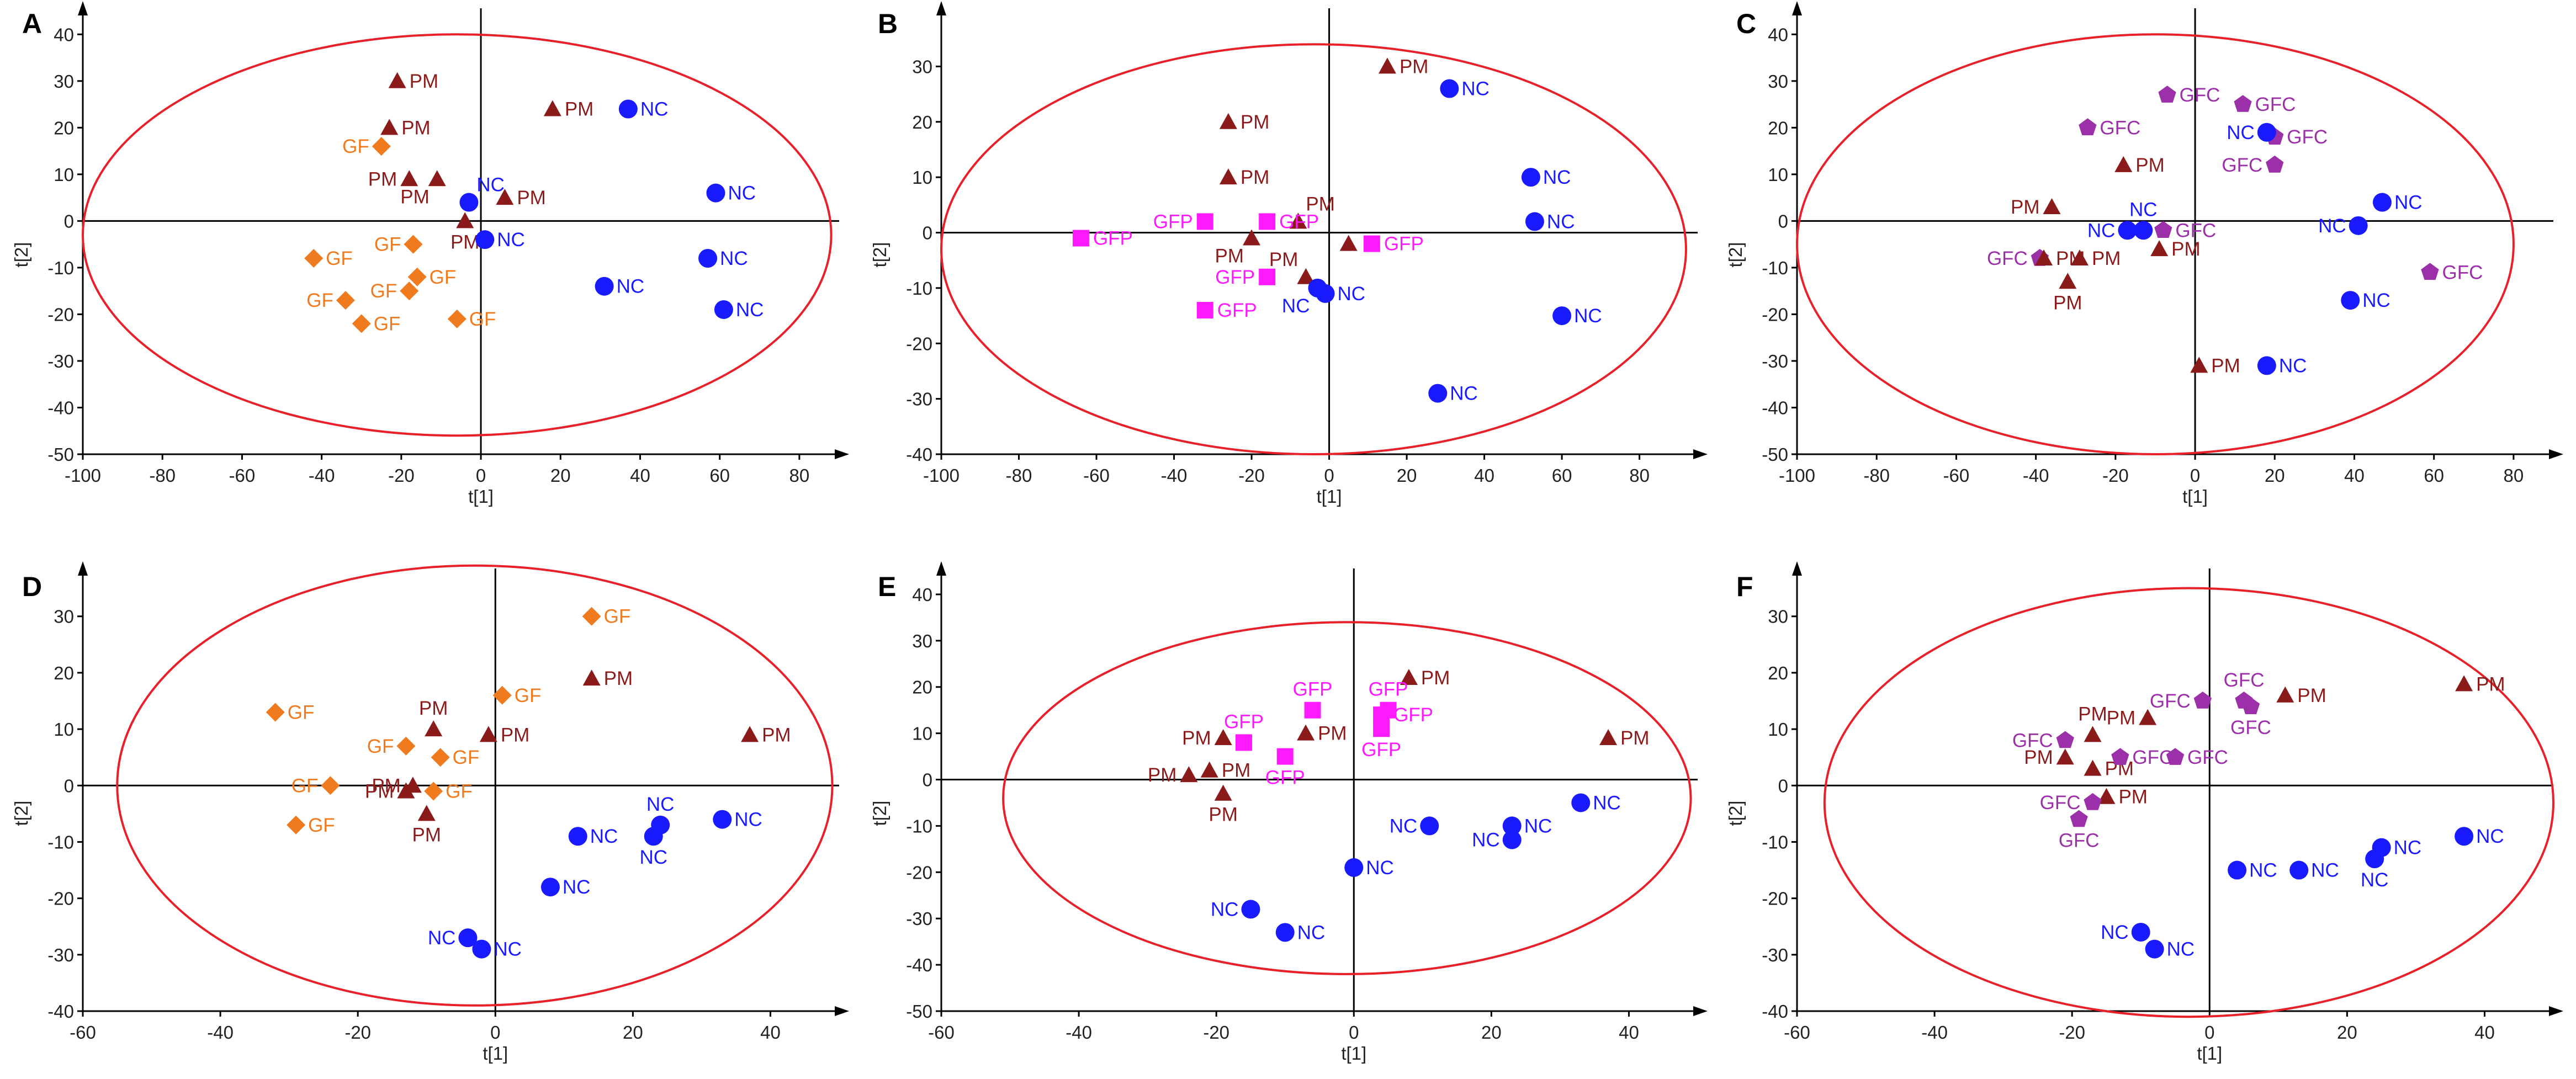 The image size is (2576, 1079). What do you see at coordinates (887, 586) in the screenshot?
I see `panel-label: E` at bounding box center [887, 586].